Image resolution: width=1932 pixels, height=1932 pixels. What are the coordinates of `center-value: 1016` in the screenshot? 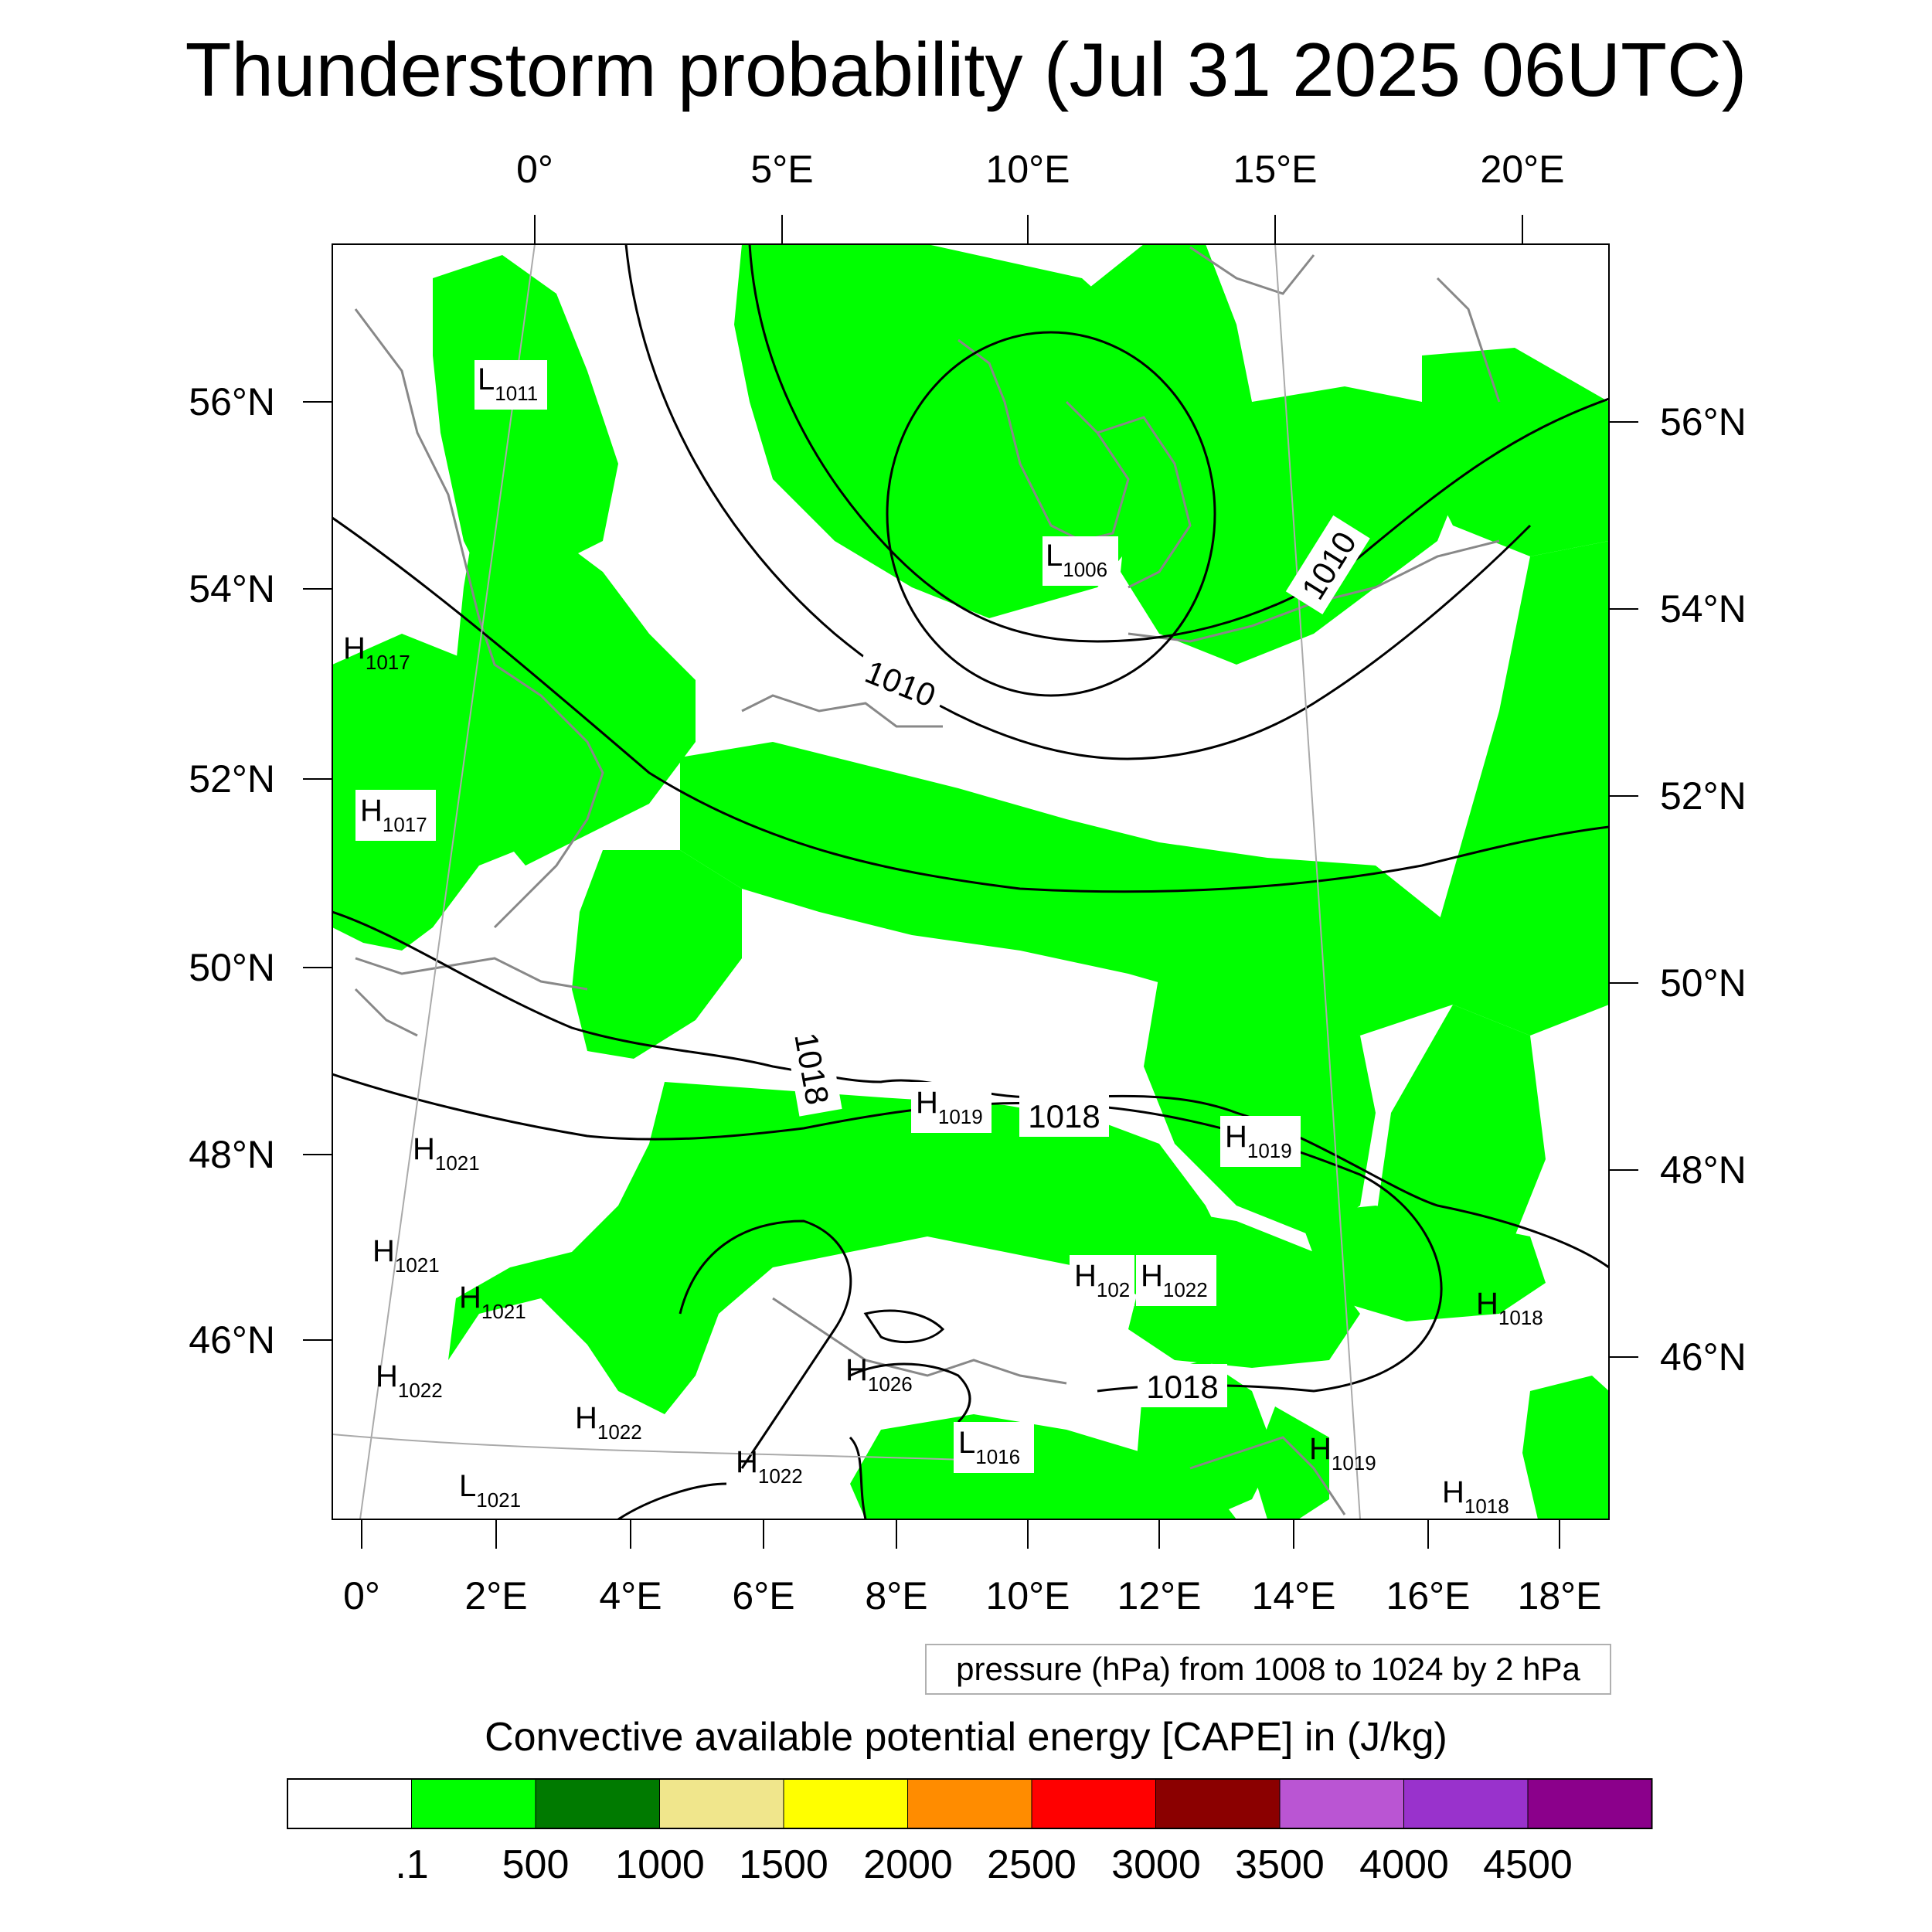 It's located at (998, 1456).